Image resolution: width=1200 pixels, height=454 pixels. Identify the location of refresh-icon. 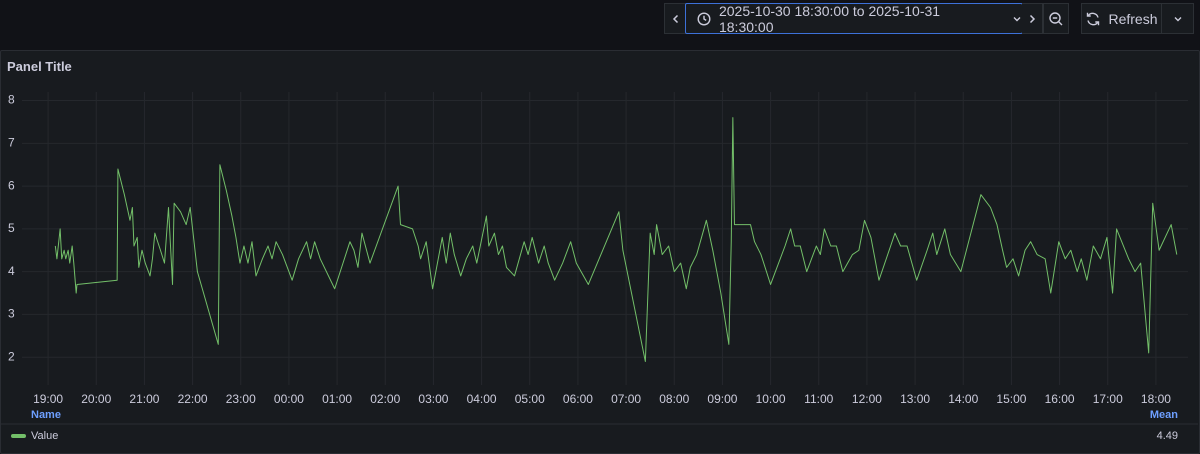
(1093, 18).